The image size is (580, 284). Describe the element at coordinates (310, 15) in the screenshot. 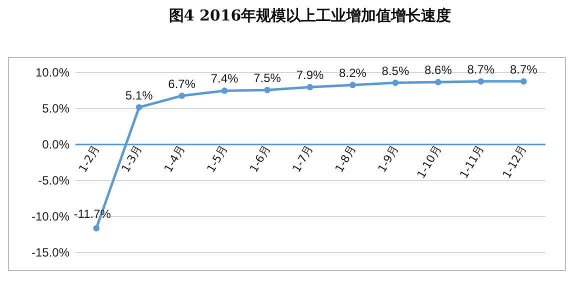

I see `chart-title: 图4 2016年规模以上工业增加值增长速度` at that location.